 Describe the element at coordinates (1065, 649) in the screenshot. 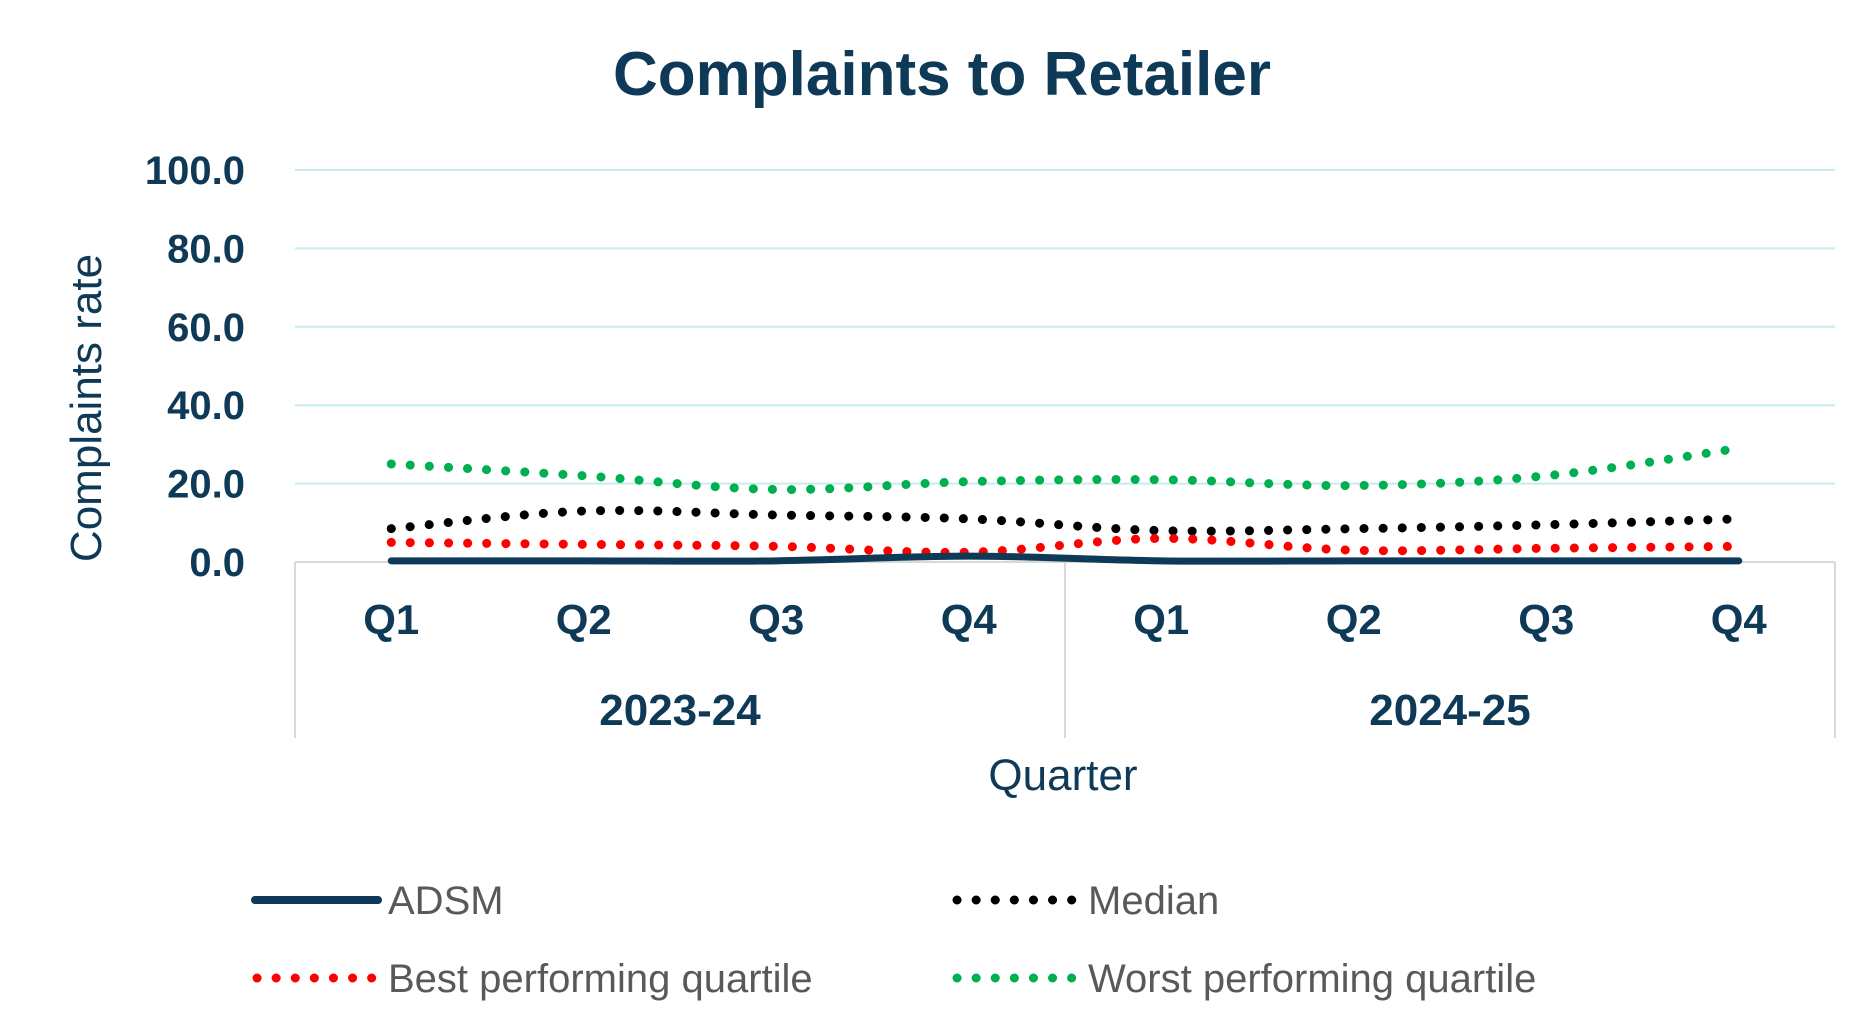

I see `axes` at that location.